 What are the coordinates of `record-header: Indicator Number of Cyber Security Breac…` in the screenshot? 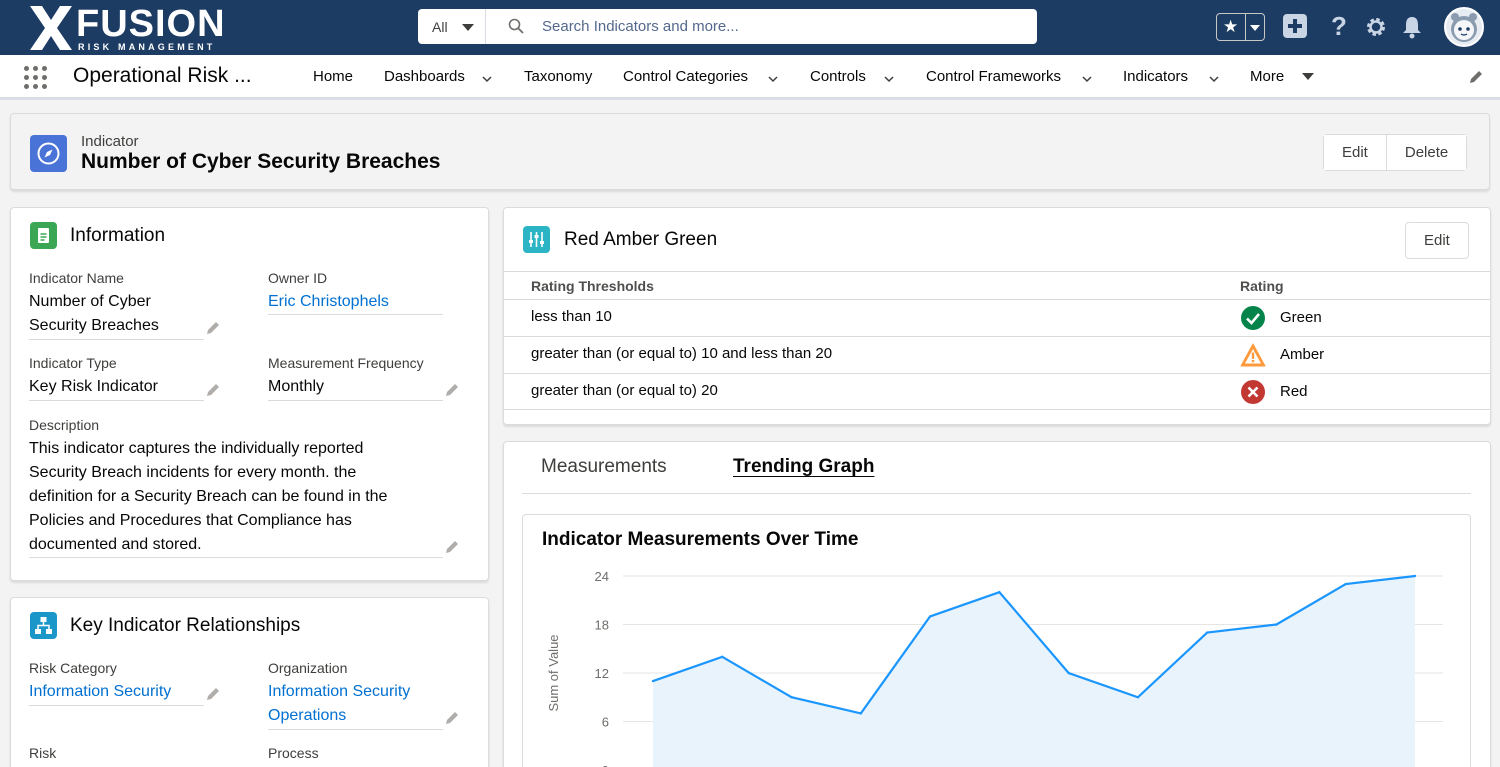 It's located at (750, 151).